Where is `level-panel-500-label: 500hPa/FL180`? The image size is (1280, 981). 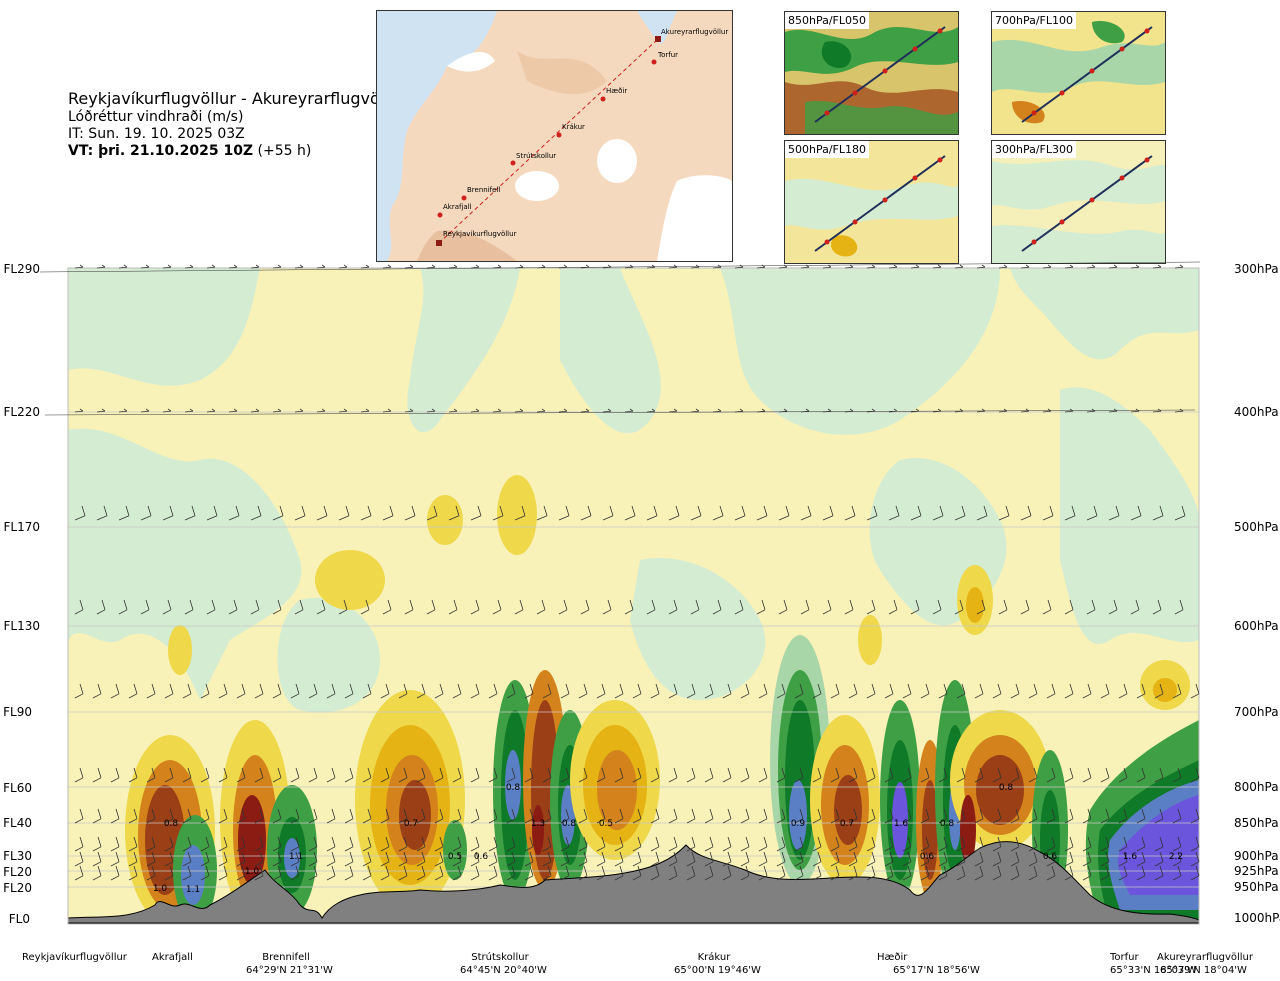 level-panel-500-label: 500hPa/FL180 is located at coordinates (827, 149).